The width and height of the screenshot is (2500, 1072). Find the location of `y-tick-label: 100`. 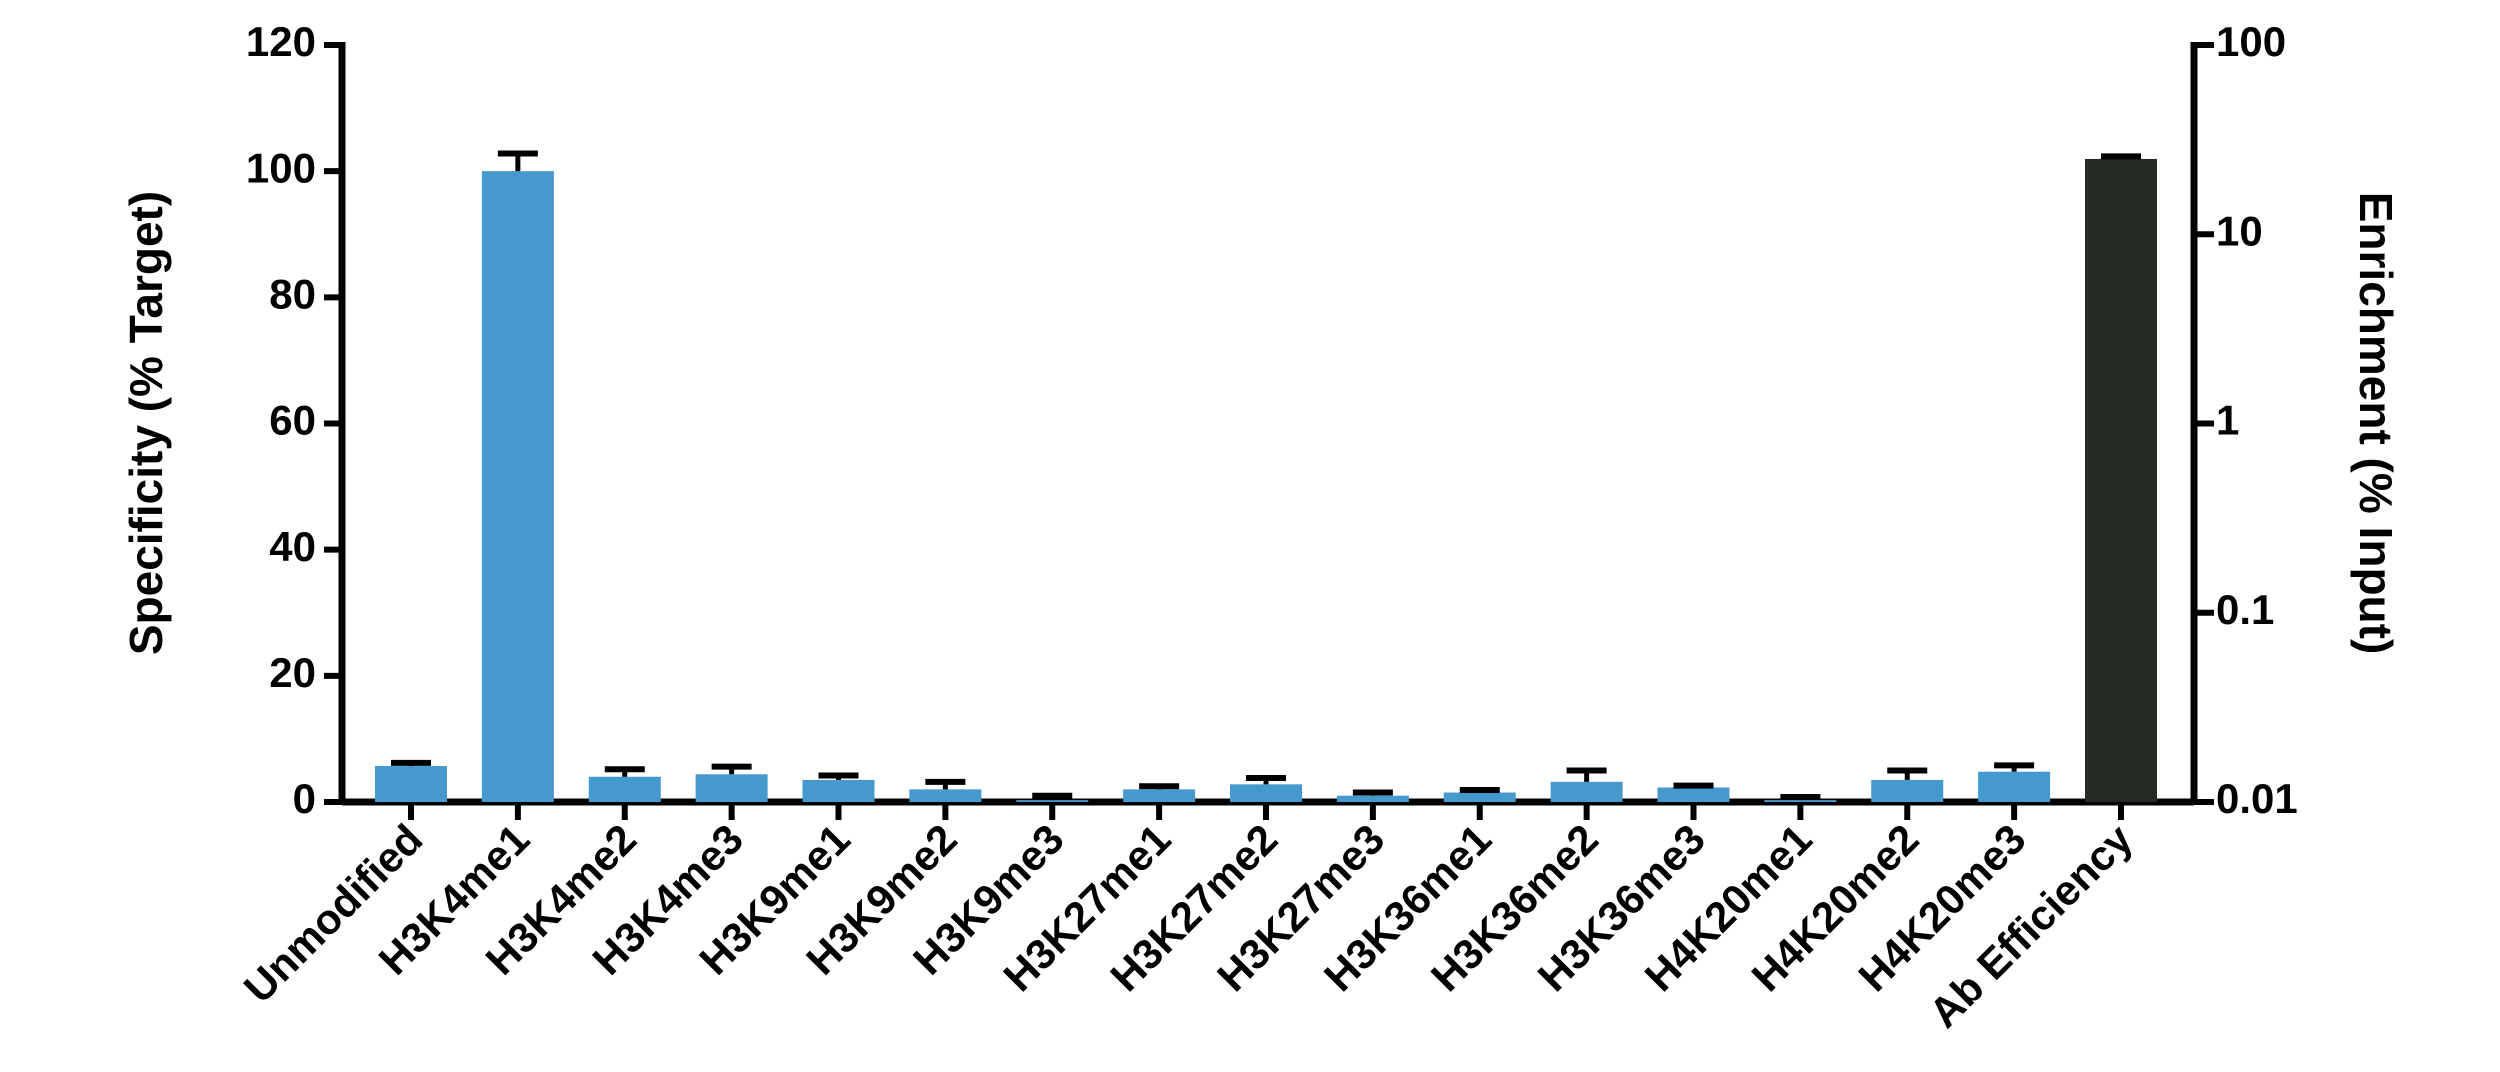

y-tick-label: 100 is located at coordinates (281, 167).